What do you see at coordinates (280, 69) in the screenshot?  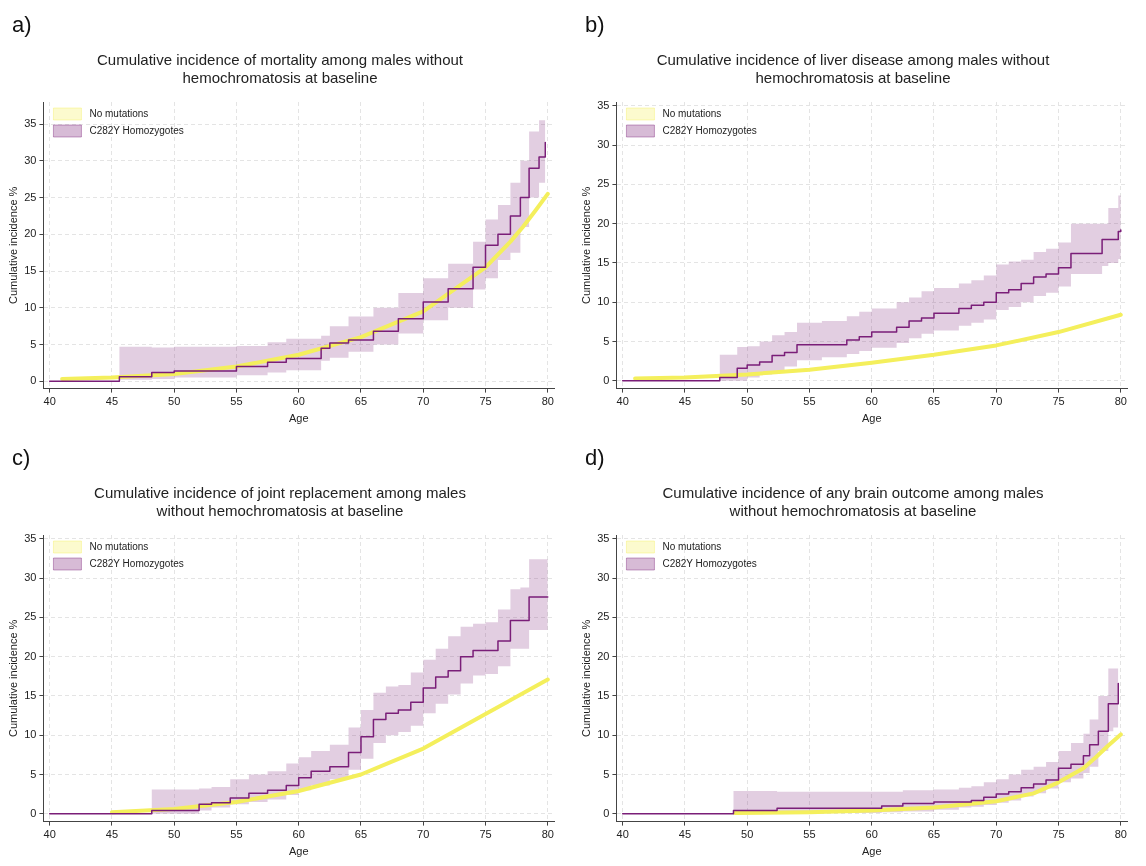 I see `chart-title: Cumulative incidence of mortality among males without hemochromatosis at baseline` at bounding box center [280, 69].